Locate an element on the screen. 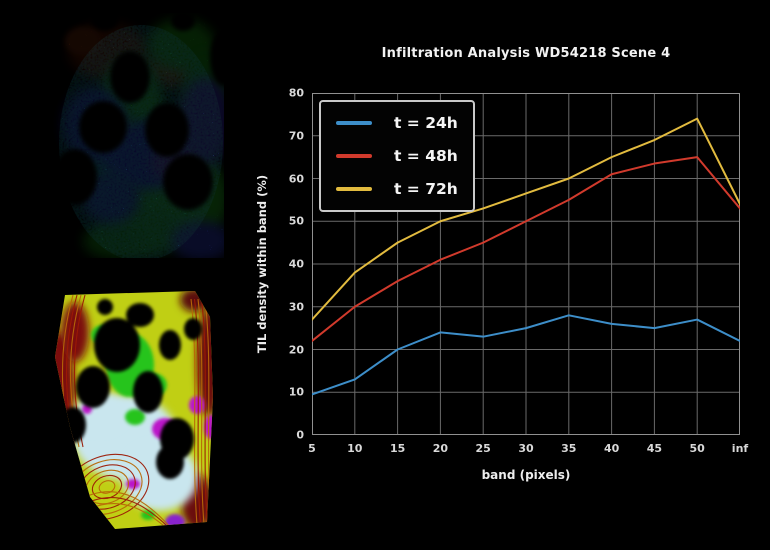 This screenshot has height=550, width=770. x-tick-label: 40 is located at coordinates (611, 448).